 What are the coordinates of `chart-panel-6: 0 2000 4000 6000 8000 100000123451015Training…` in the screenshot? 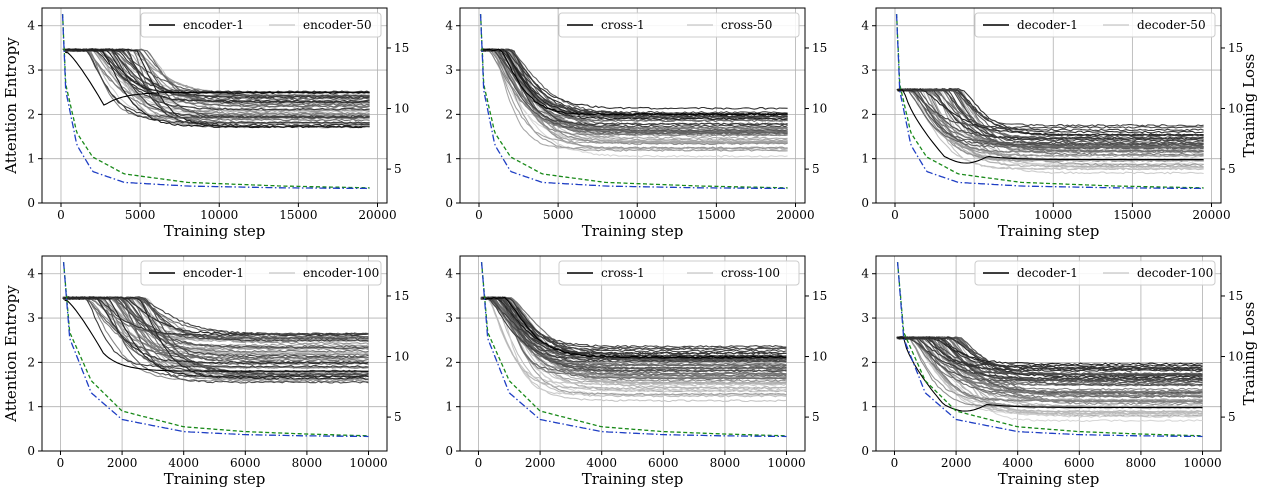 It's located at (1059, 371).